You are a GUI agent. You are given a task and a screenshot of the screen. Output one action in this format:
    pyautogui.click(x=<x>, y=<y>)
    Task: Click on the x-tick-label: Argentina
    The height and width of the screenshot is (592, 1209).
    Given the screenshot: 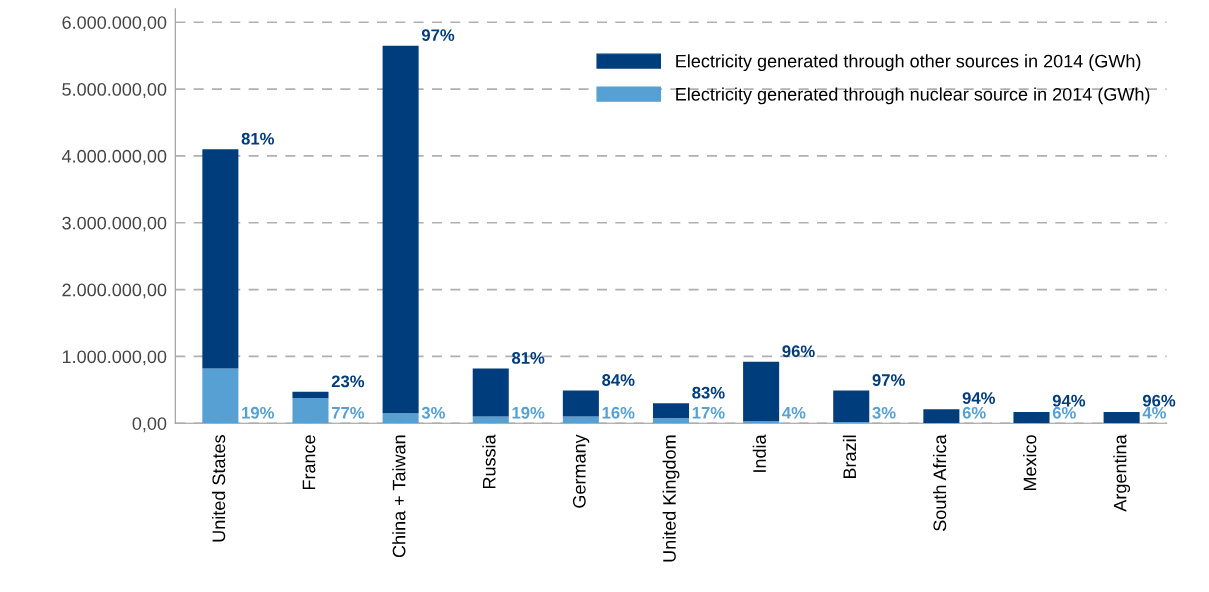 What is the action you would take?
    pyautogui.click(x=1122, y=473)
    